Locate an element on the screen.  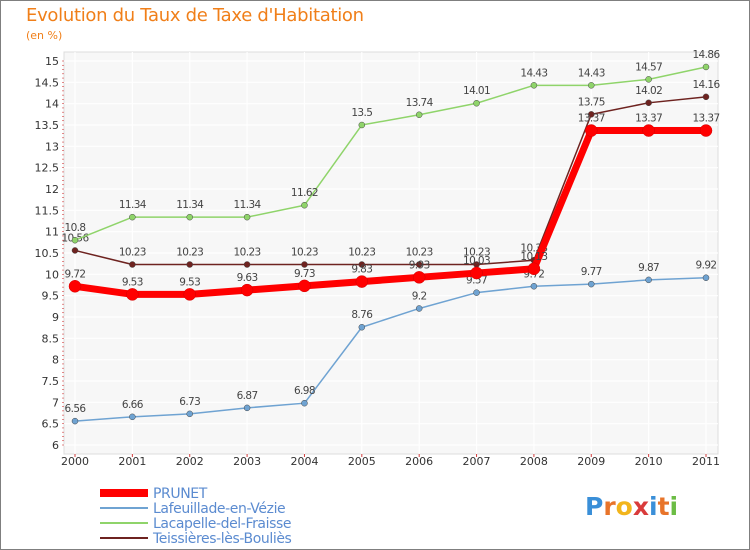
data-label: 10.13 is located at coordinates (533, 257).